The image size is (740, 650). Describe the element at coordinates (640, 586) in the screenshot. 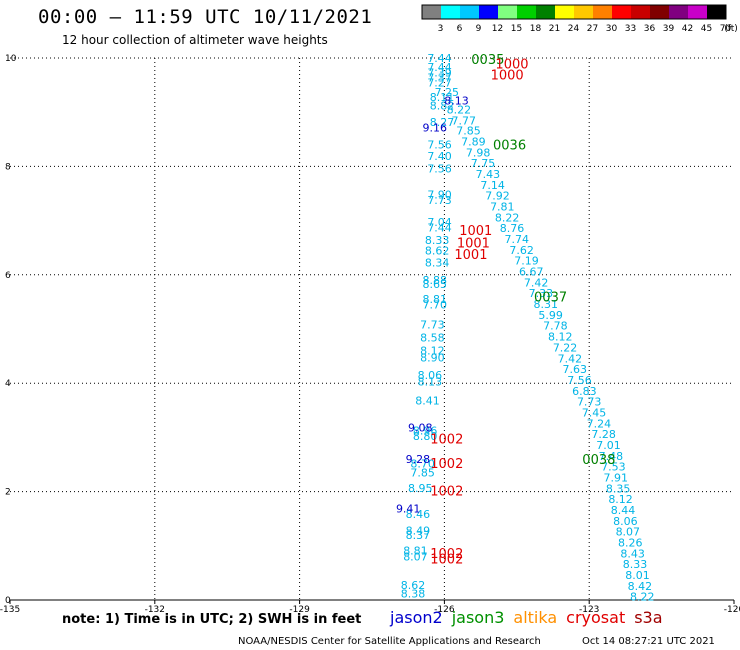

I see `wave-height-label: 8.42` at that location.